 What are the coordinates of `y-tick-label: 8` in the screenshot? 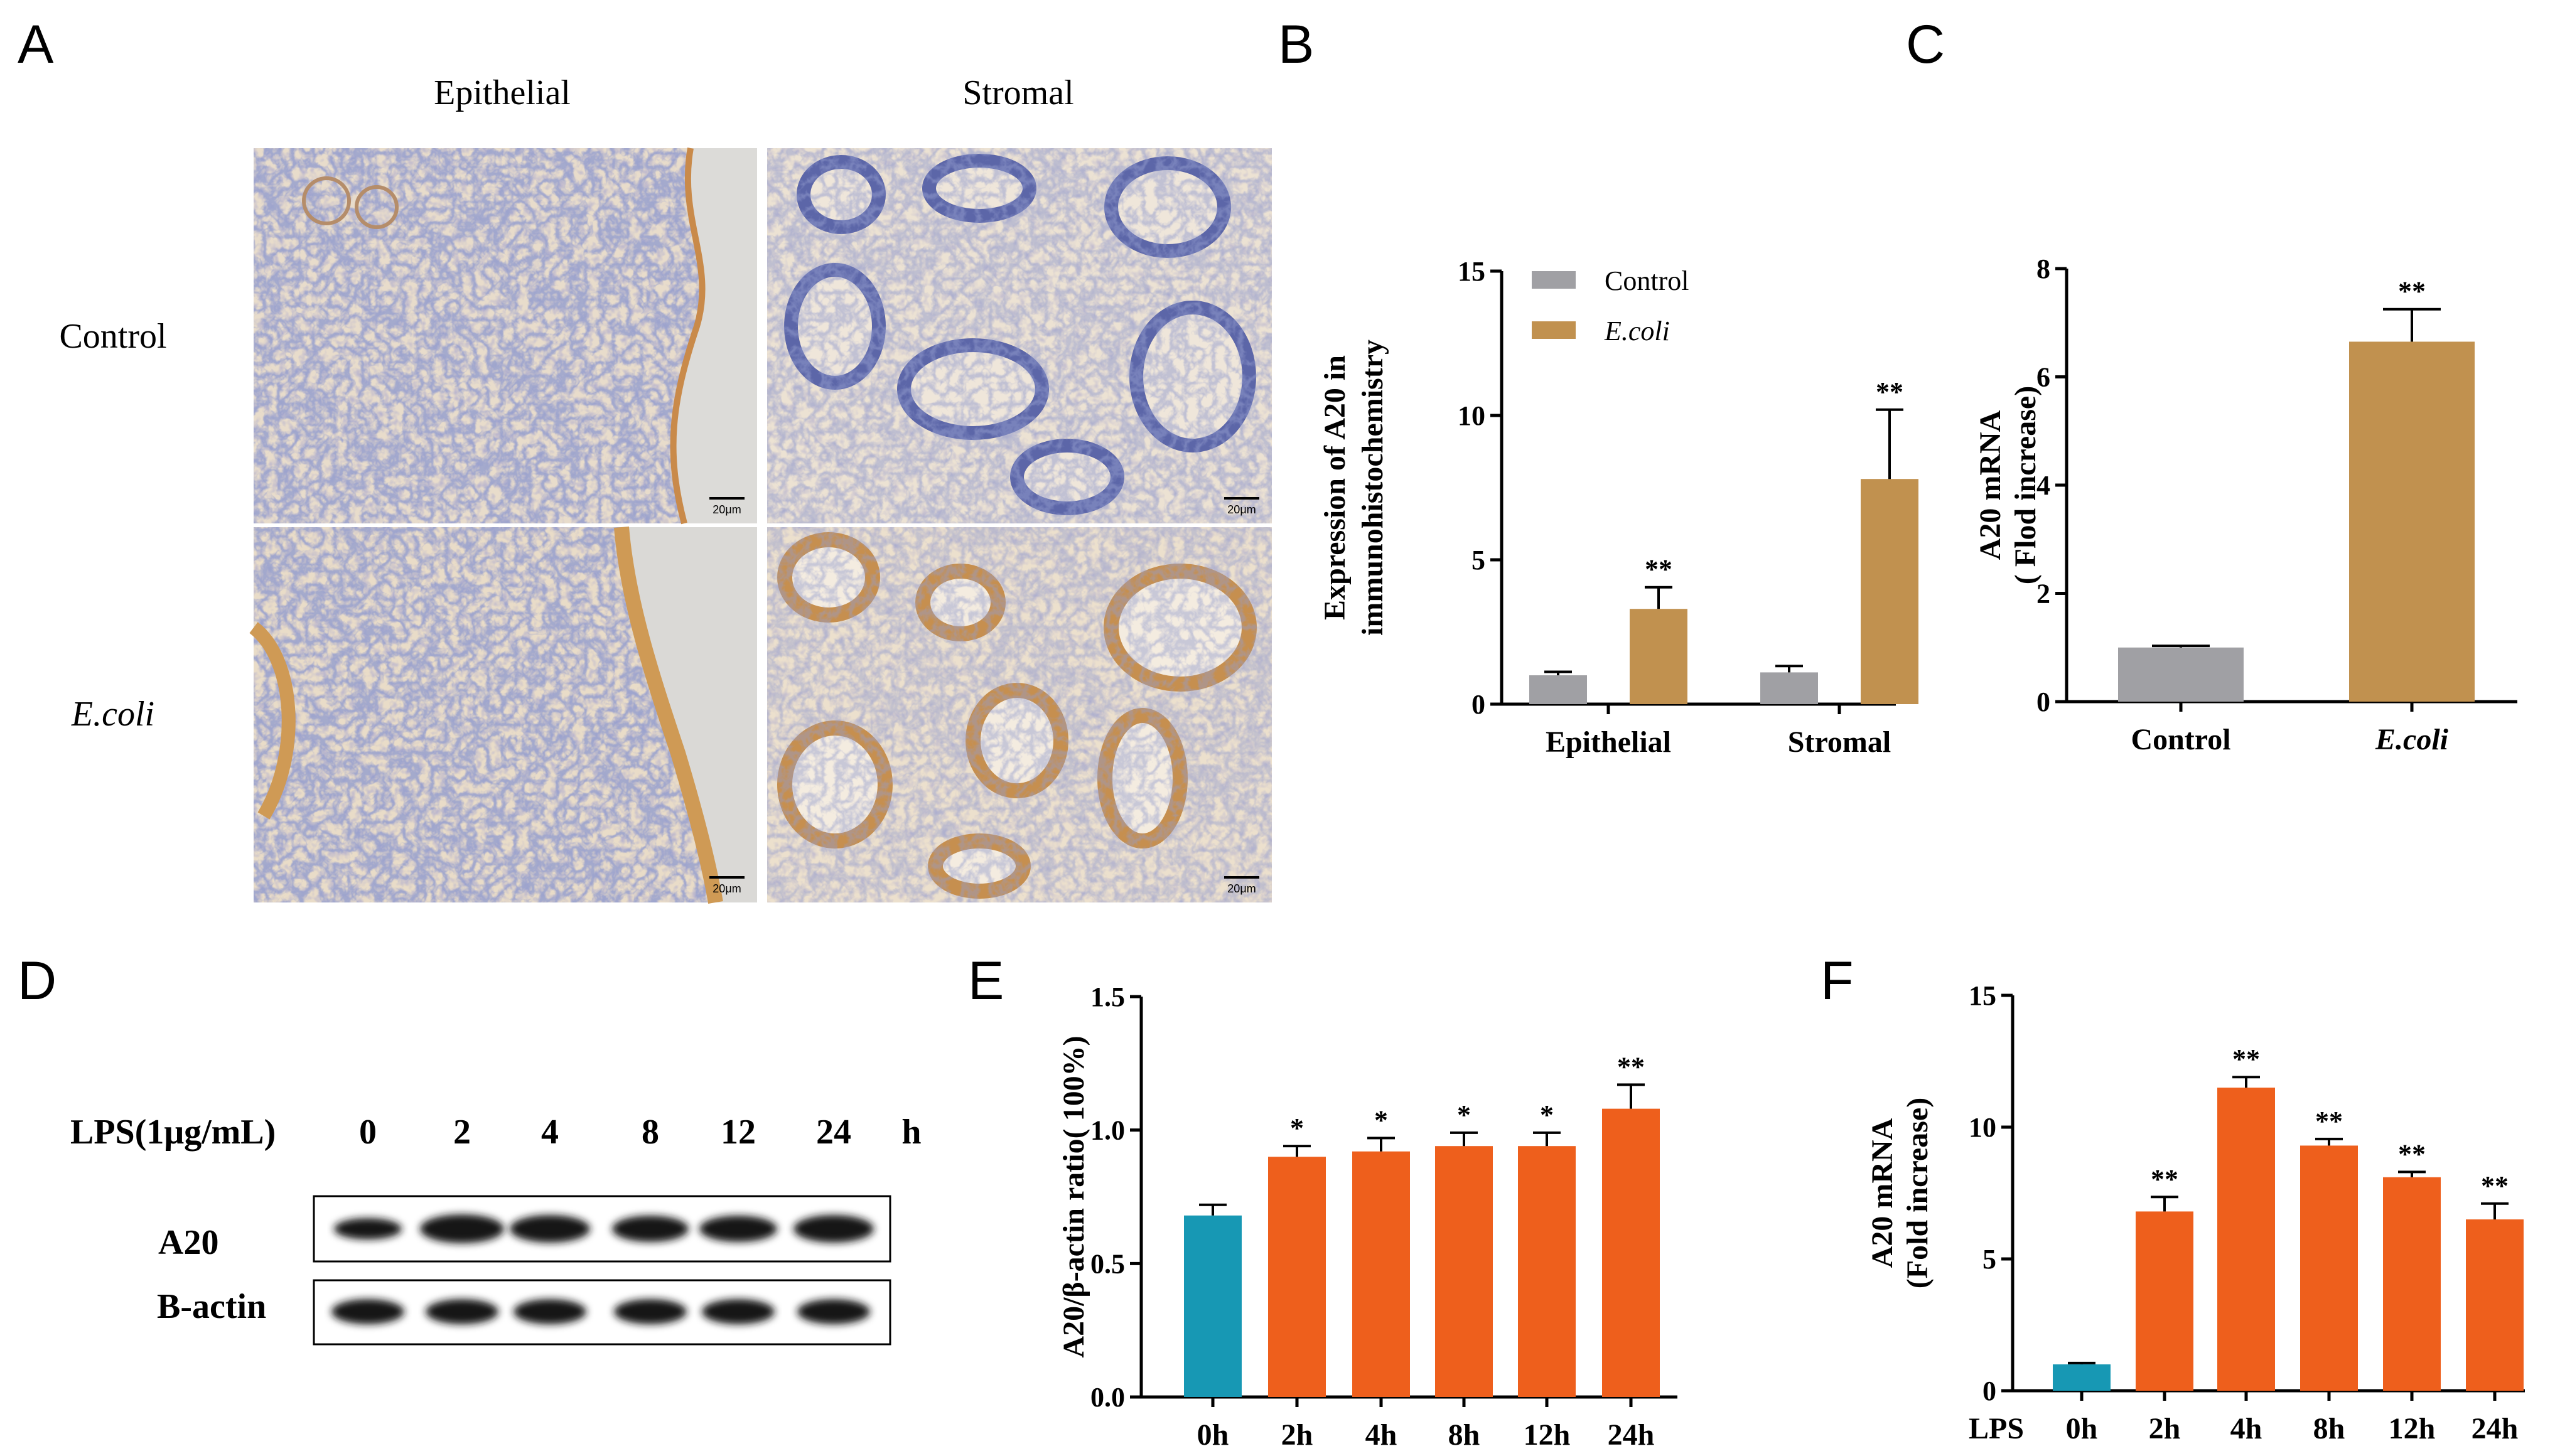 It's located at (2043, 269).